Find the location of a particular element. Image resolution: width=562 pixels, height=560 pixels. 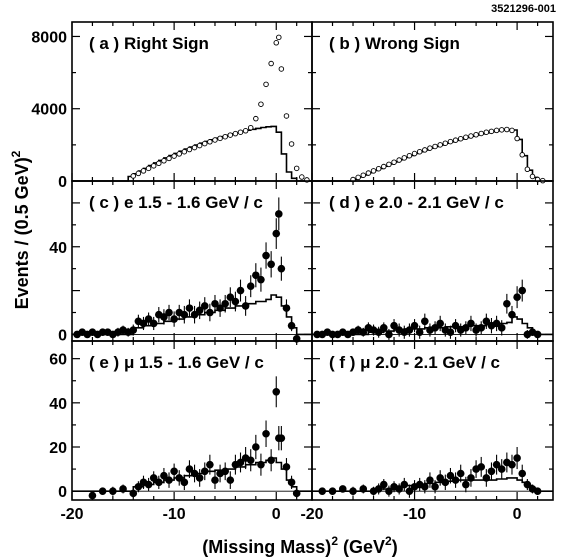

x-tick-label: -10 is located at coordinates (414, 514).